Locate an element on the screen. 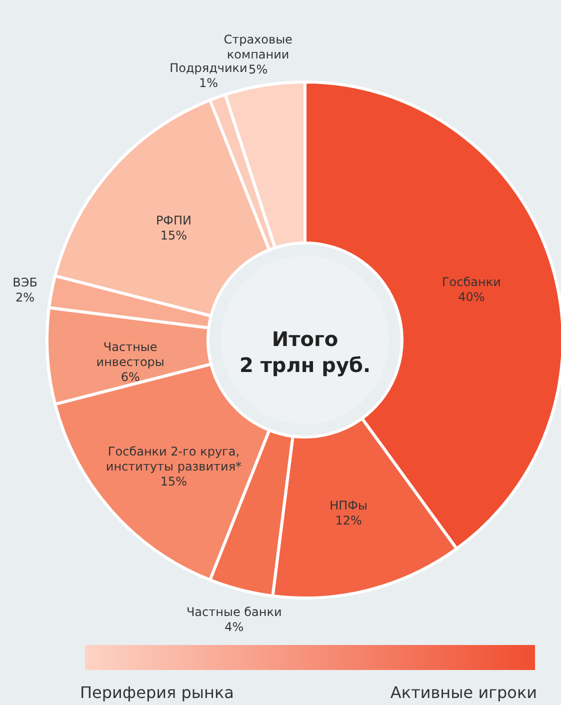 The width and height of the screenshot is (561, 705). slice-label: Страховые компании is located at coordinates (258, 47).